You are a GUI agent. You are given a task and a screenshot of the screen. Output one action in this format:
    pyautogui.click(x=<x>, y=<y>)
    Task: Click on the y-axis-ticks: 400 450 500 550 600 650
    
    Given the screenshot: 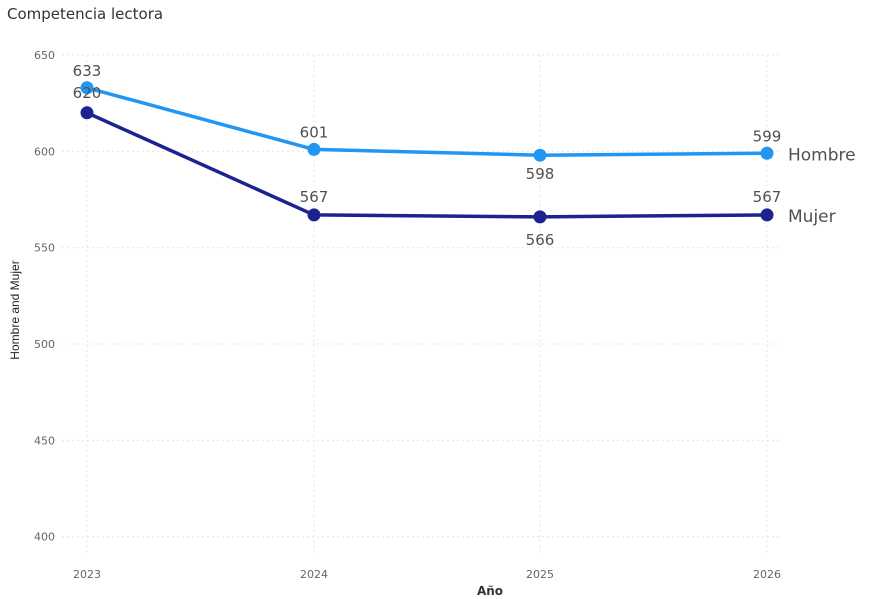 What is the action you would take?
    pyautogui.click(x=44, y=296)
    